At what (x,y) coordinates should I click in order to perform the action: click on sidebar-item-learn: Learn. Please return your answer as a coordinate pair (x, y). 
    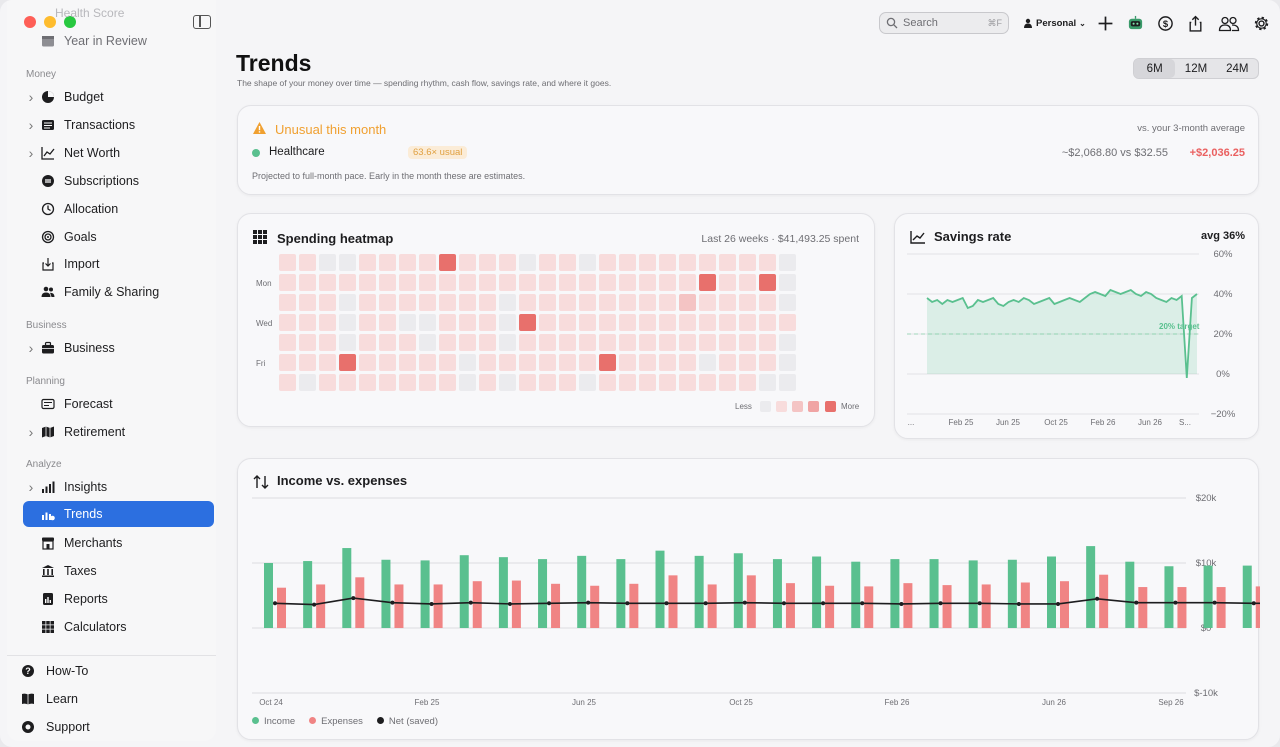
    Looking at the image, I should click on (49, 699).